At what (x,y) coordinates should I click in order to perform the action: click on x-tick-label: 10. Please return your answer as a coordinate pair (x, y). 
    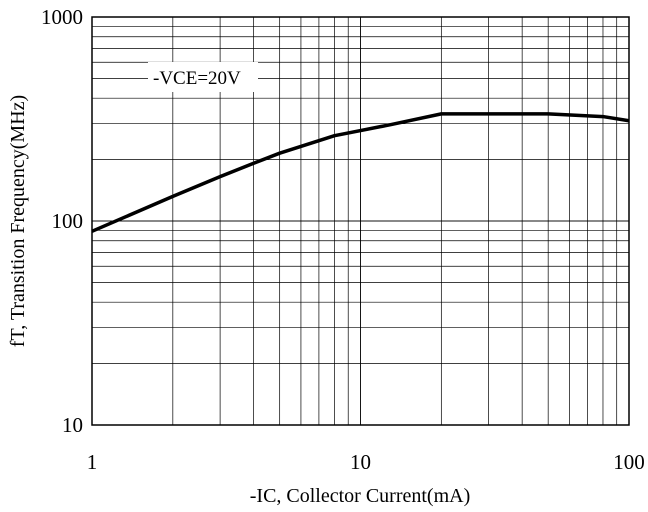
    Looking at the image, I should click on (360, 462).